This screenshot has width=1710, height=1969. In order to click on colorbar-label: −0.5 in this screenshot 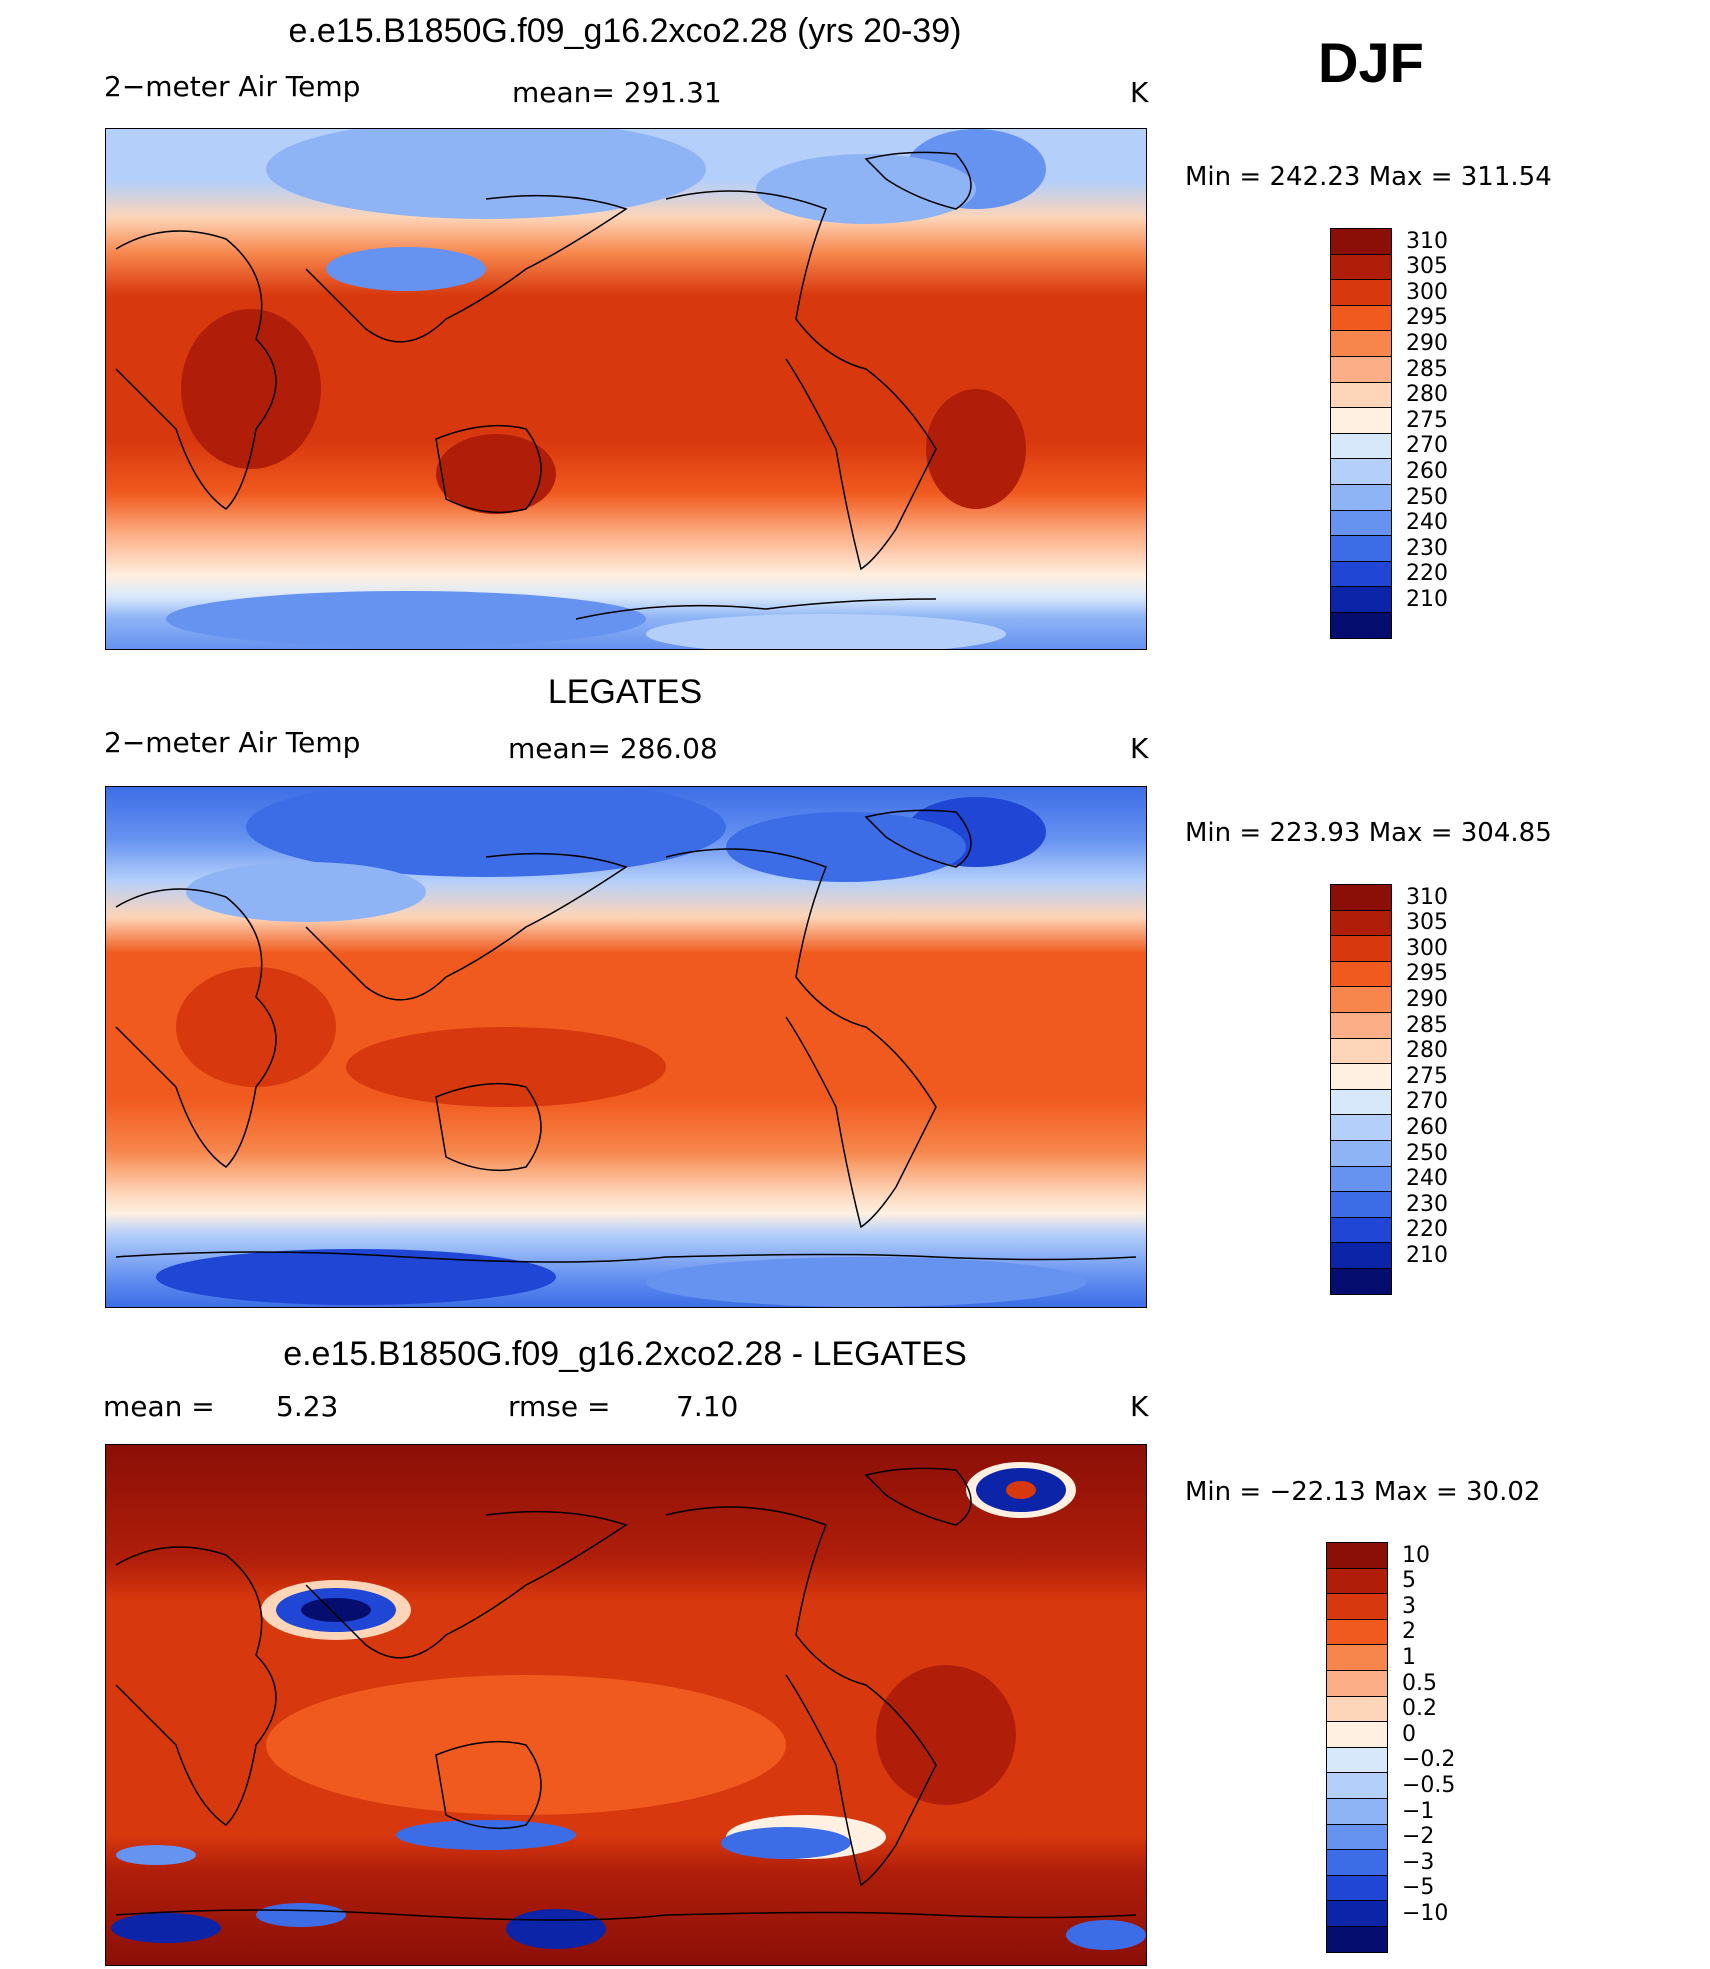, I will do `click(1429, 1785)`.